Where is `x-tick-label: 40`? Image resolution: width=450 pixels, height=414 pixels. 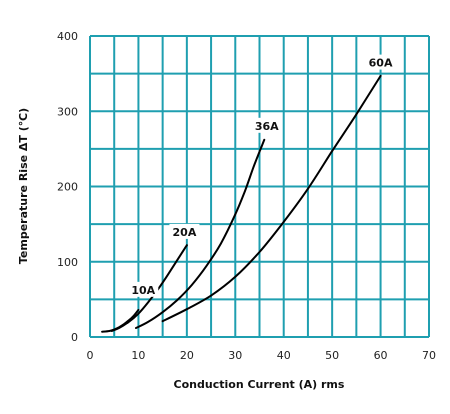 x-tick-label: 40 is located at coordinates (284, 355).